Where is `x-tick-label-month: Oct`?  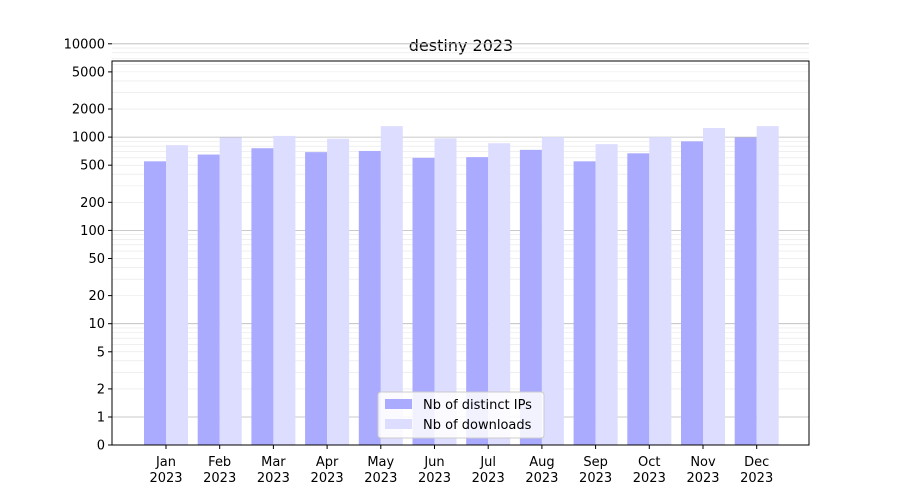 x-tick-label-month: Oct is located at coordinates (649, 462).